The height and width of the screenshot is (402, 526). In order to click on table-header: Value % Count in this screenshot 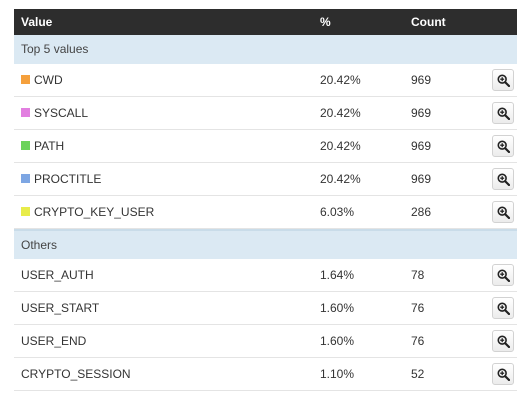, I will do `click(265, 22)`.